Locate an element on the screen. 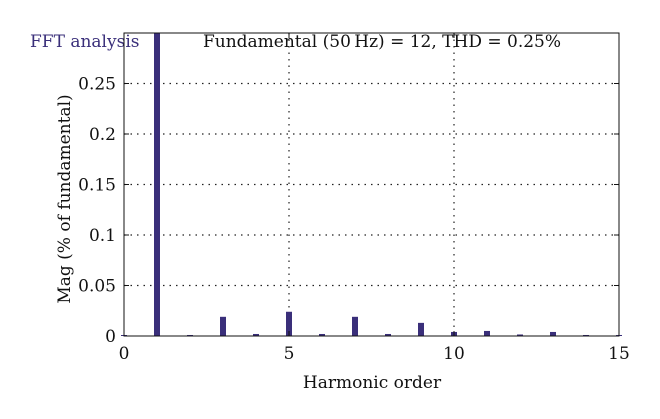 This screenshot has height=419, width=660. x-tick-label: 0 is located at coordinates (124, 354).